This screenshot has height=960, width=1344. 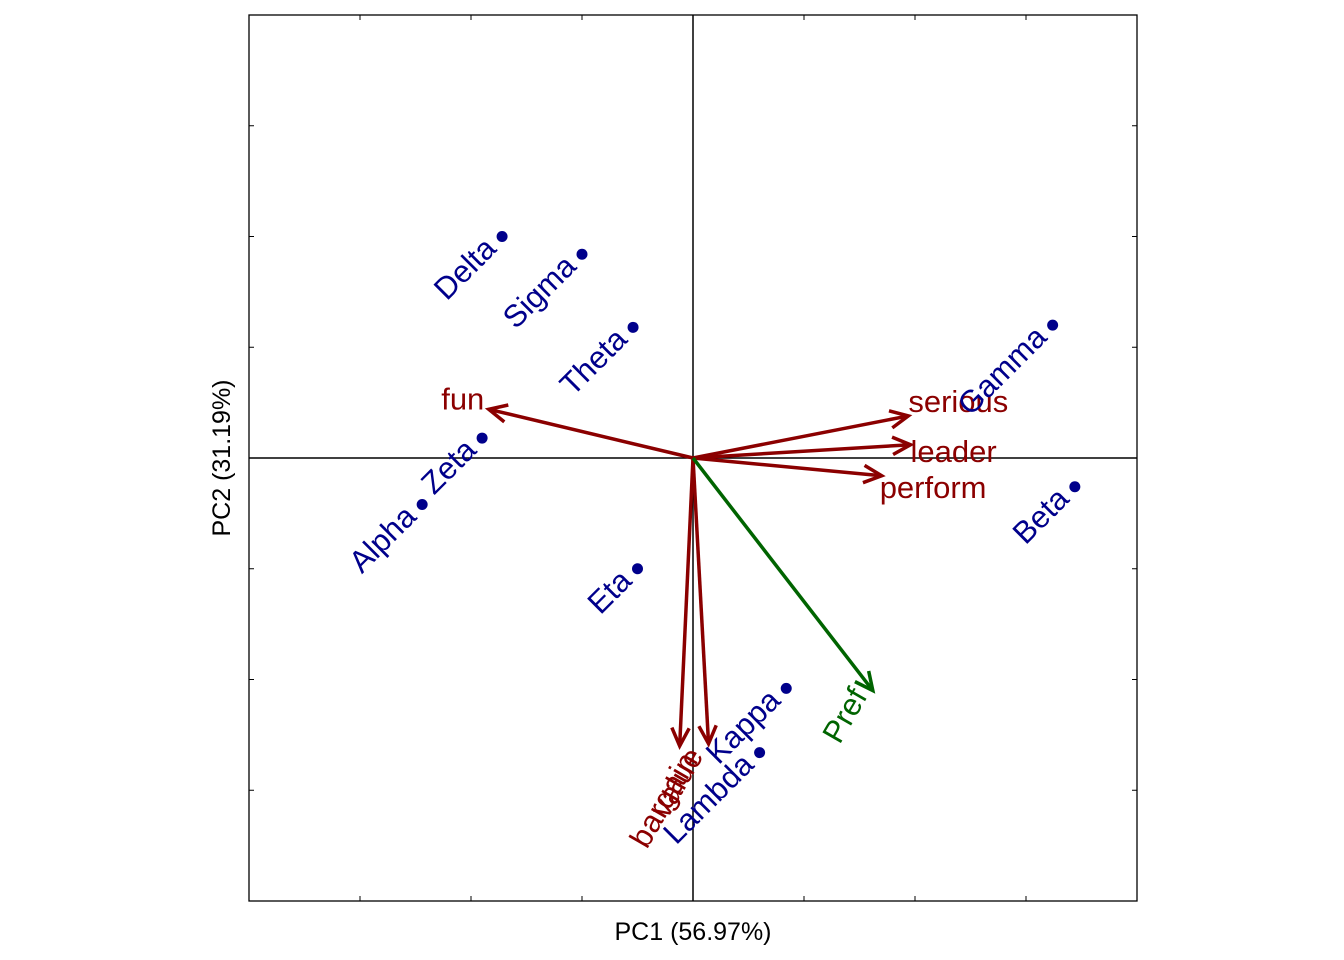 I want to click on point-label: Sigma, so click(x=539, y=291).